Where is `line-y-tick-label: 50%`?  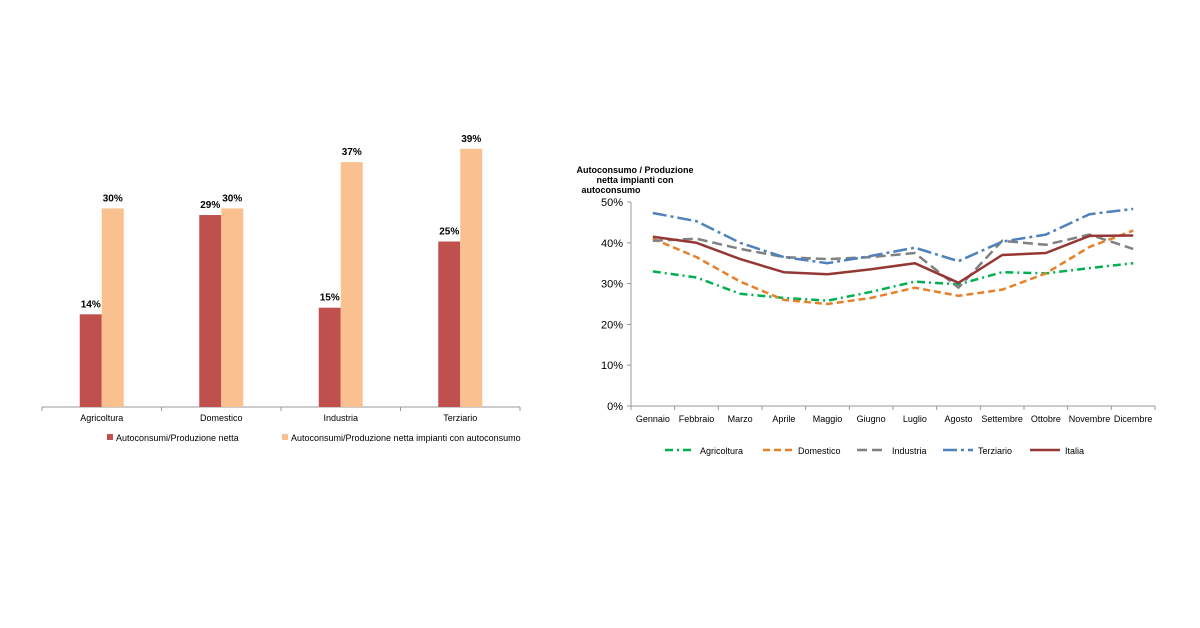
line-y-tick-label: 50% is located at coordinates (612, 203).